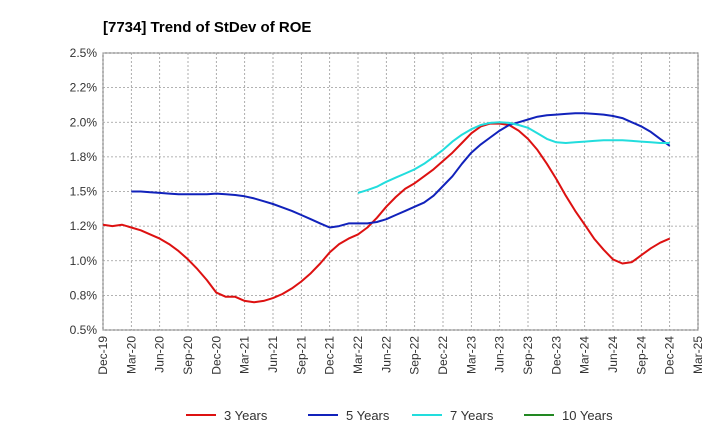 Image resolution: width=720 pixels, height=440 pixels. I want to click on x-tick-label: Jun-23, so click(500, 354).